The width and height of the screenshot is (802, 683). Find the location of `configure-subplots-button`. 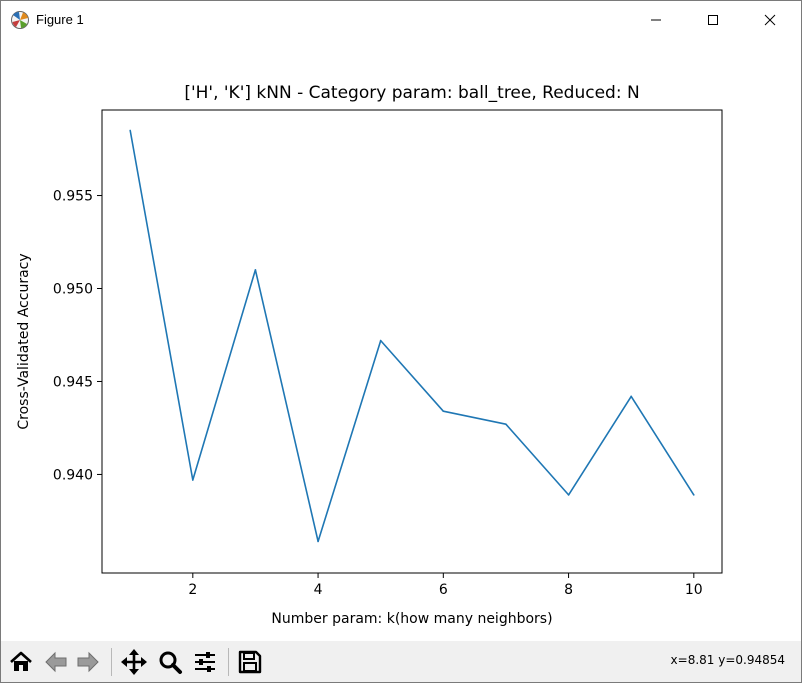

configure-subplots-button is located at coordinates (205, 662).